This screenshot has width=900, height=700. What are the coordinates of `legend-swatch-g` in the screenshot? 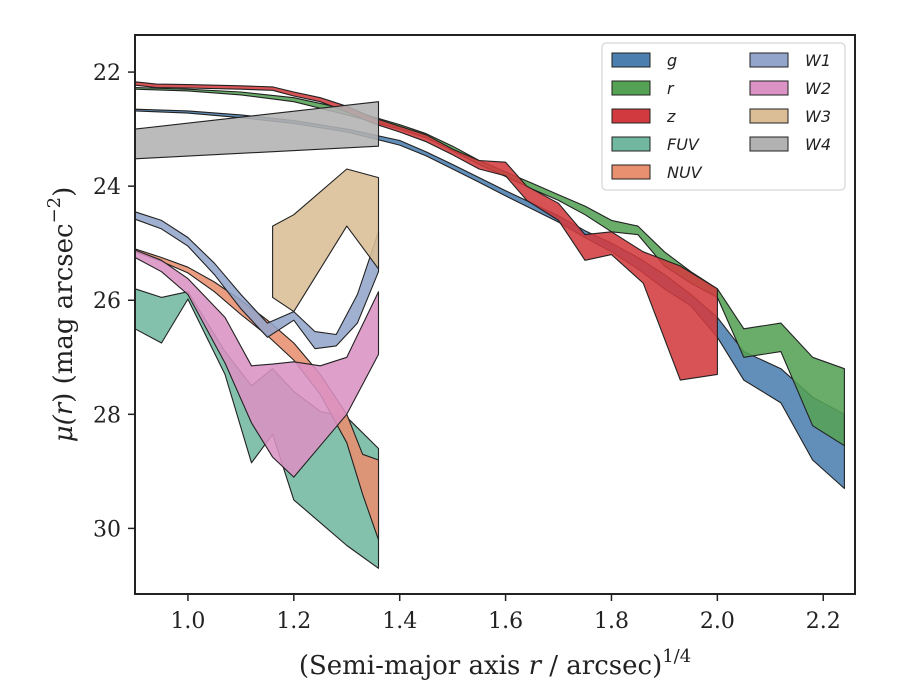 It's located at (631, 60).